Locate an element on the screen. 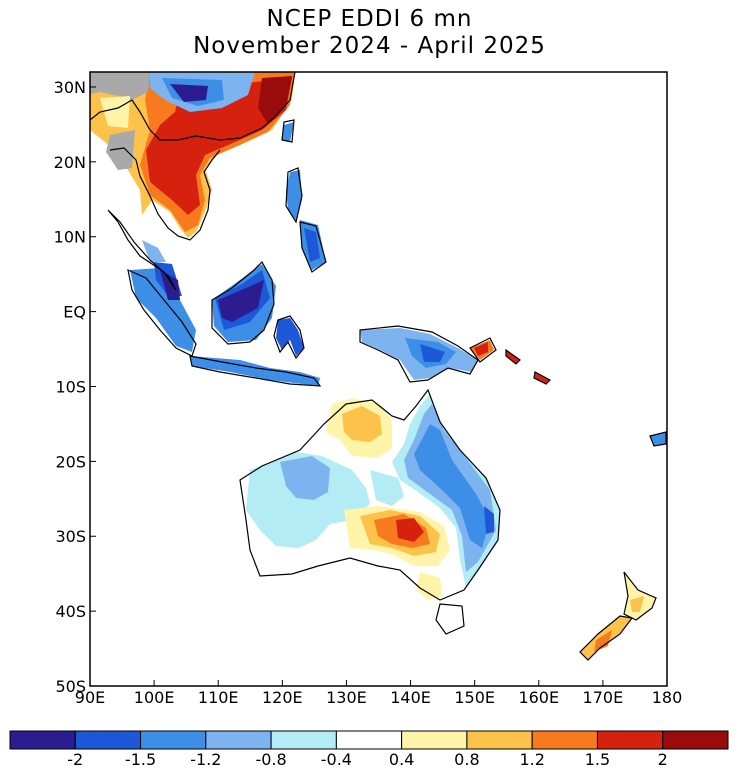 The image size is (739, 777). lon-tick-label: 170E is located at coordinates (603, 697).